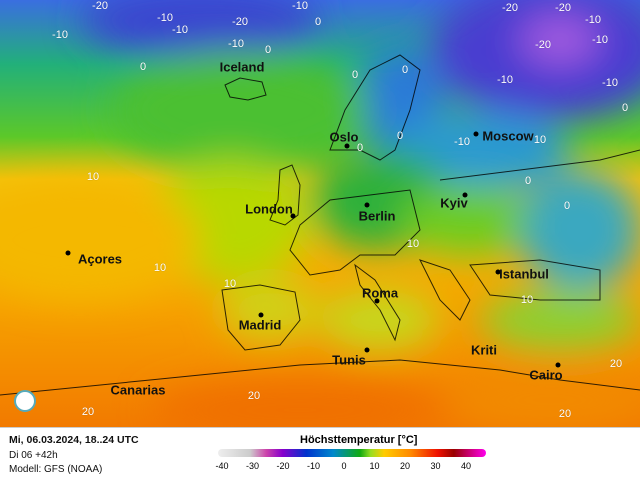 This screenshot has height=479, width=640. Describe the element at coordinates (100, 259) in the screenshot. I see `city-label: Açores` at that location.